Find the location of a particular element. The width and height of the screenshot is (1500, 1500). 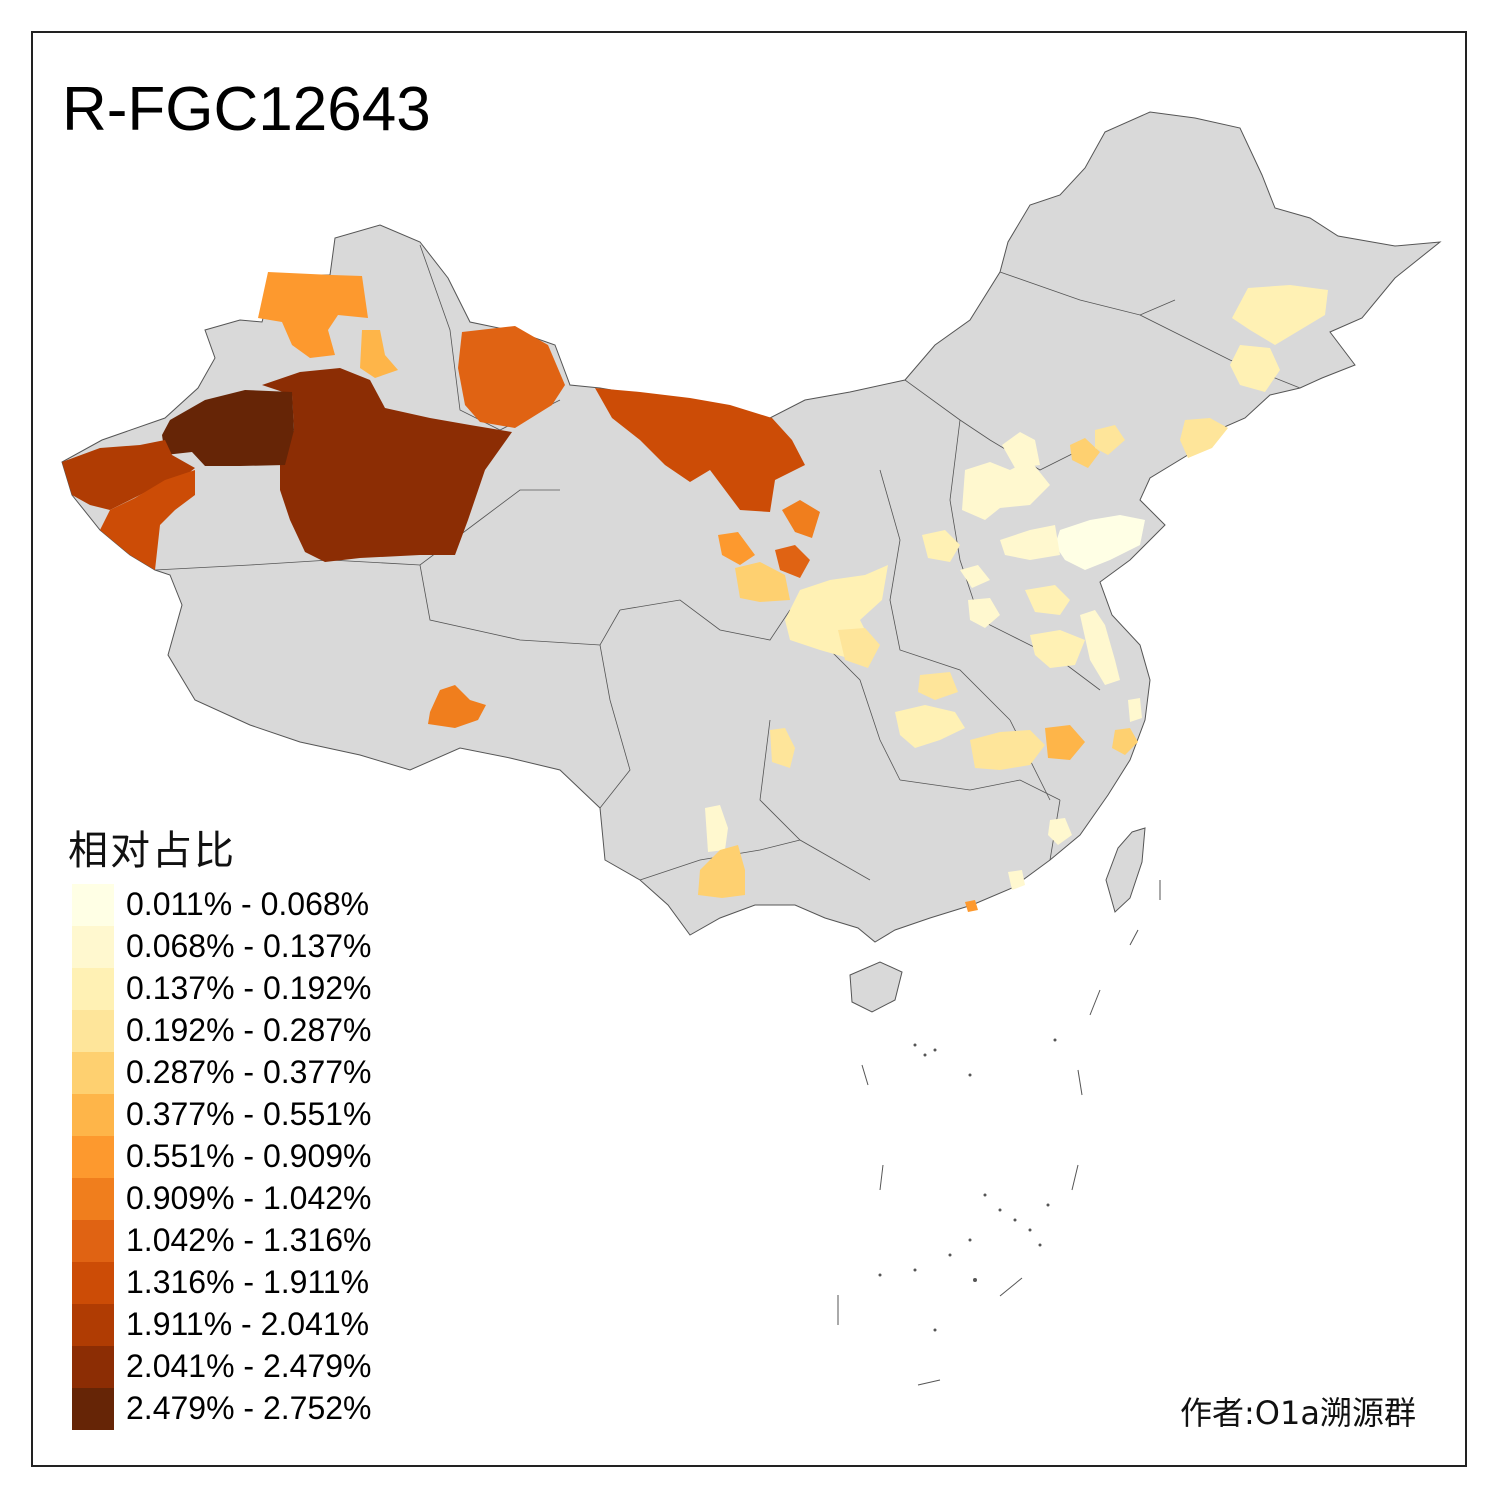

region-zhejiang-b is located at coordinates (1135, 710).